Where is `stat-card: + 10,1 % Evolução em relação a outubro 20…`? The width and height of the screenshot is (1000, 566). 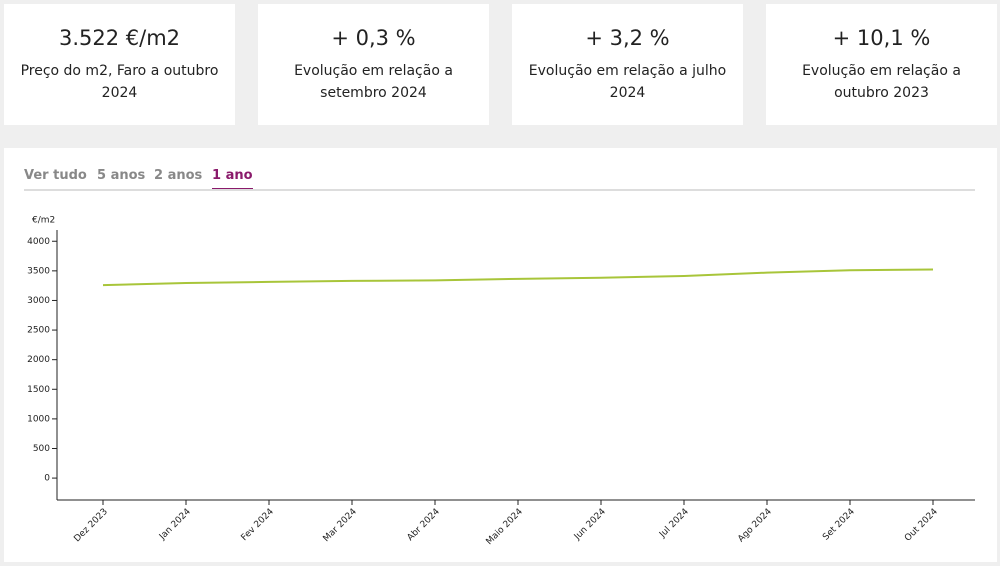 stat-card: + 10,1 % Evolução em relação a outubro 20… is located at coordinates (881, 64).